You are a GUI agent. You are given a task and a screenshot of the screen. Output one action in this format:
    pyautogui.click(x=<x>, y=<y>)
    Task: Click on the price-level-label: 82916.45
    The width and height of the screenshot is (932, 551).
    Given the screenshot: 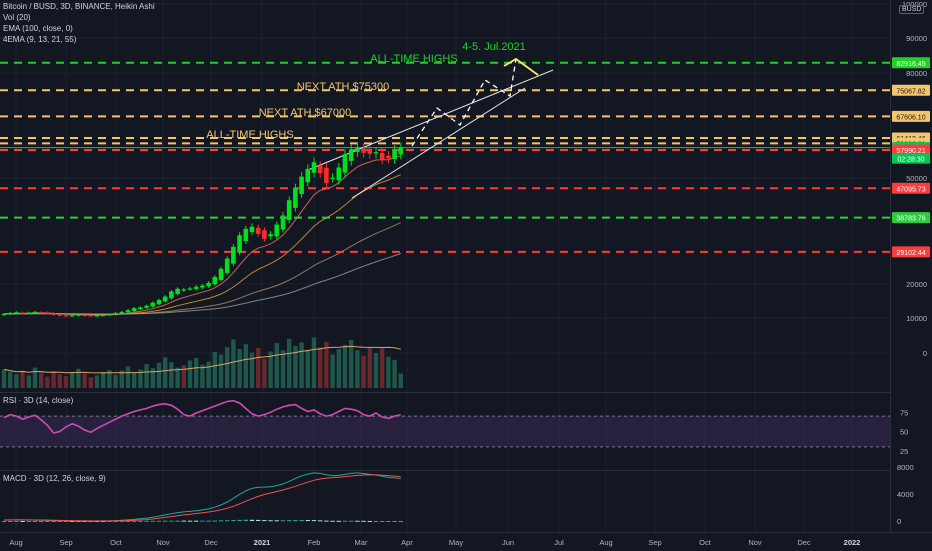 What is the action you would take?
    pyautogui.click(x=910, y=64)
    